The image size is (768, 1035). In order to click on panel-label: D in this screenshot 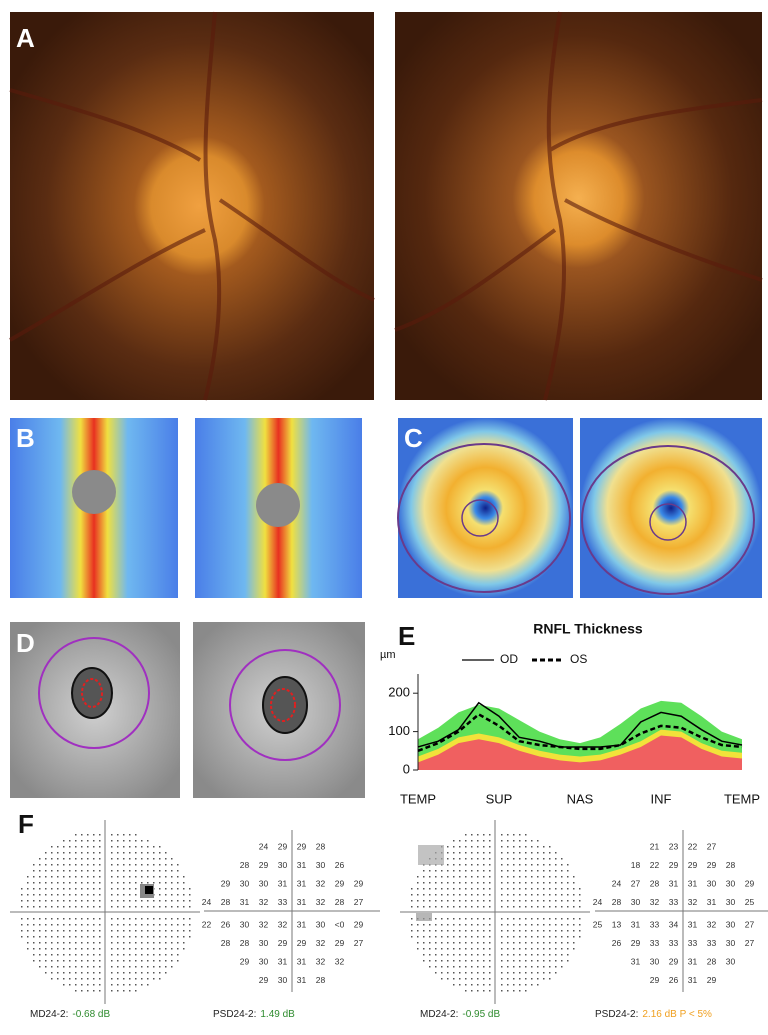, I will do `click(25, 643)`.